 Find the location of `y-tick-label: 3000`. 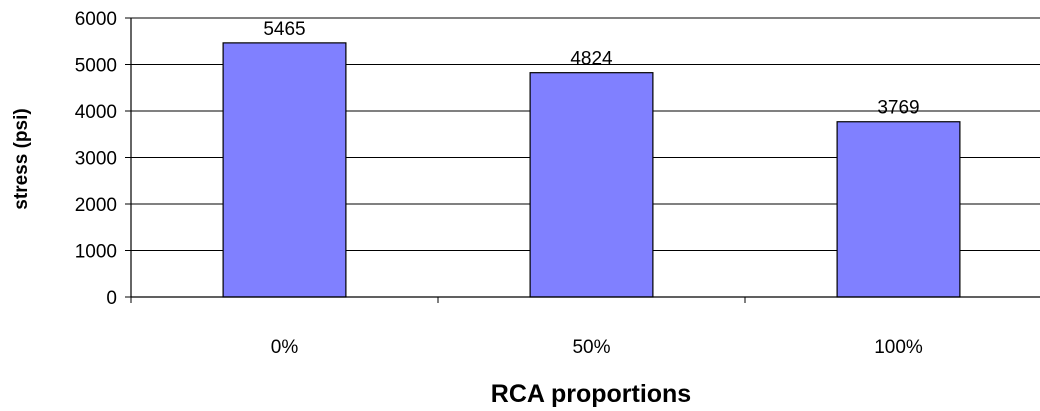

y-tick-label: 3000 is located at coordinates (96, 159).